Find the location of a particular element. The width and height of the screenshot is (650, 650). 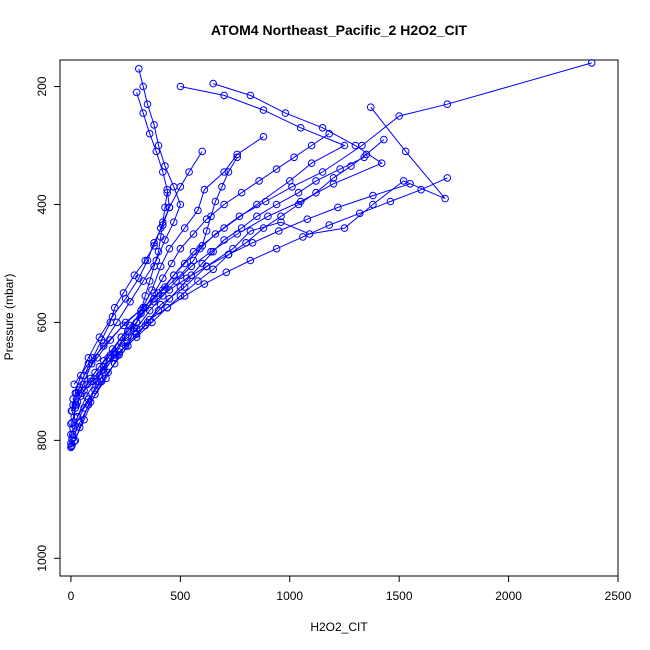

x-tick-label: 500 is located at coordinates (180, 596).